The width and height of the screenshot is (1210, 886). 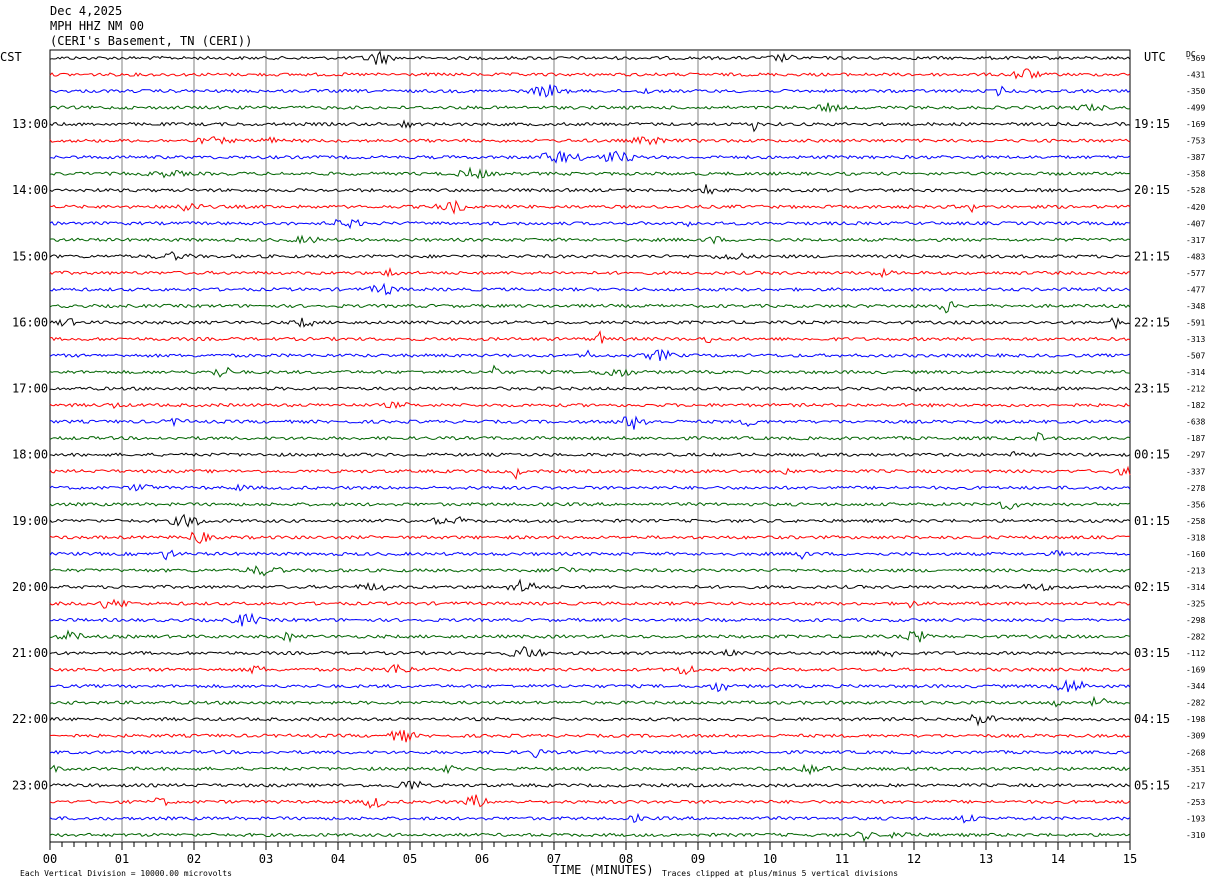 What do you see at coordinates (1195, 207) in the screenshot?
I see `dc-offset-label: -420` at bounding box center [1195, 207].